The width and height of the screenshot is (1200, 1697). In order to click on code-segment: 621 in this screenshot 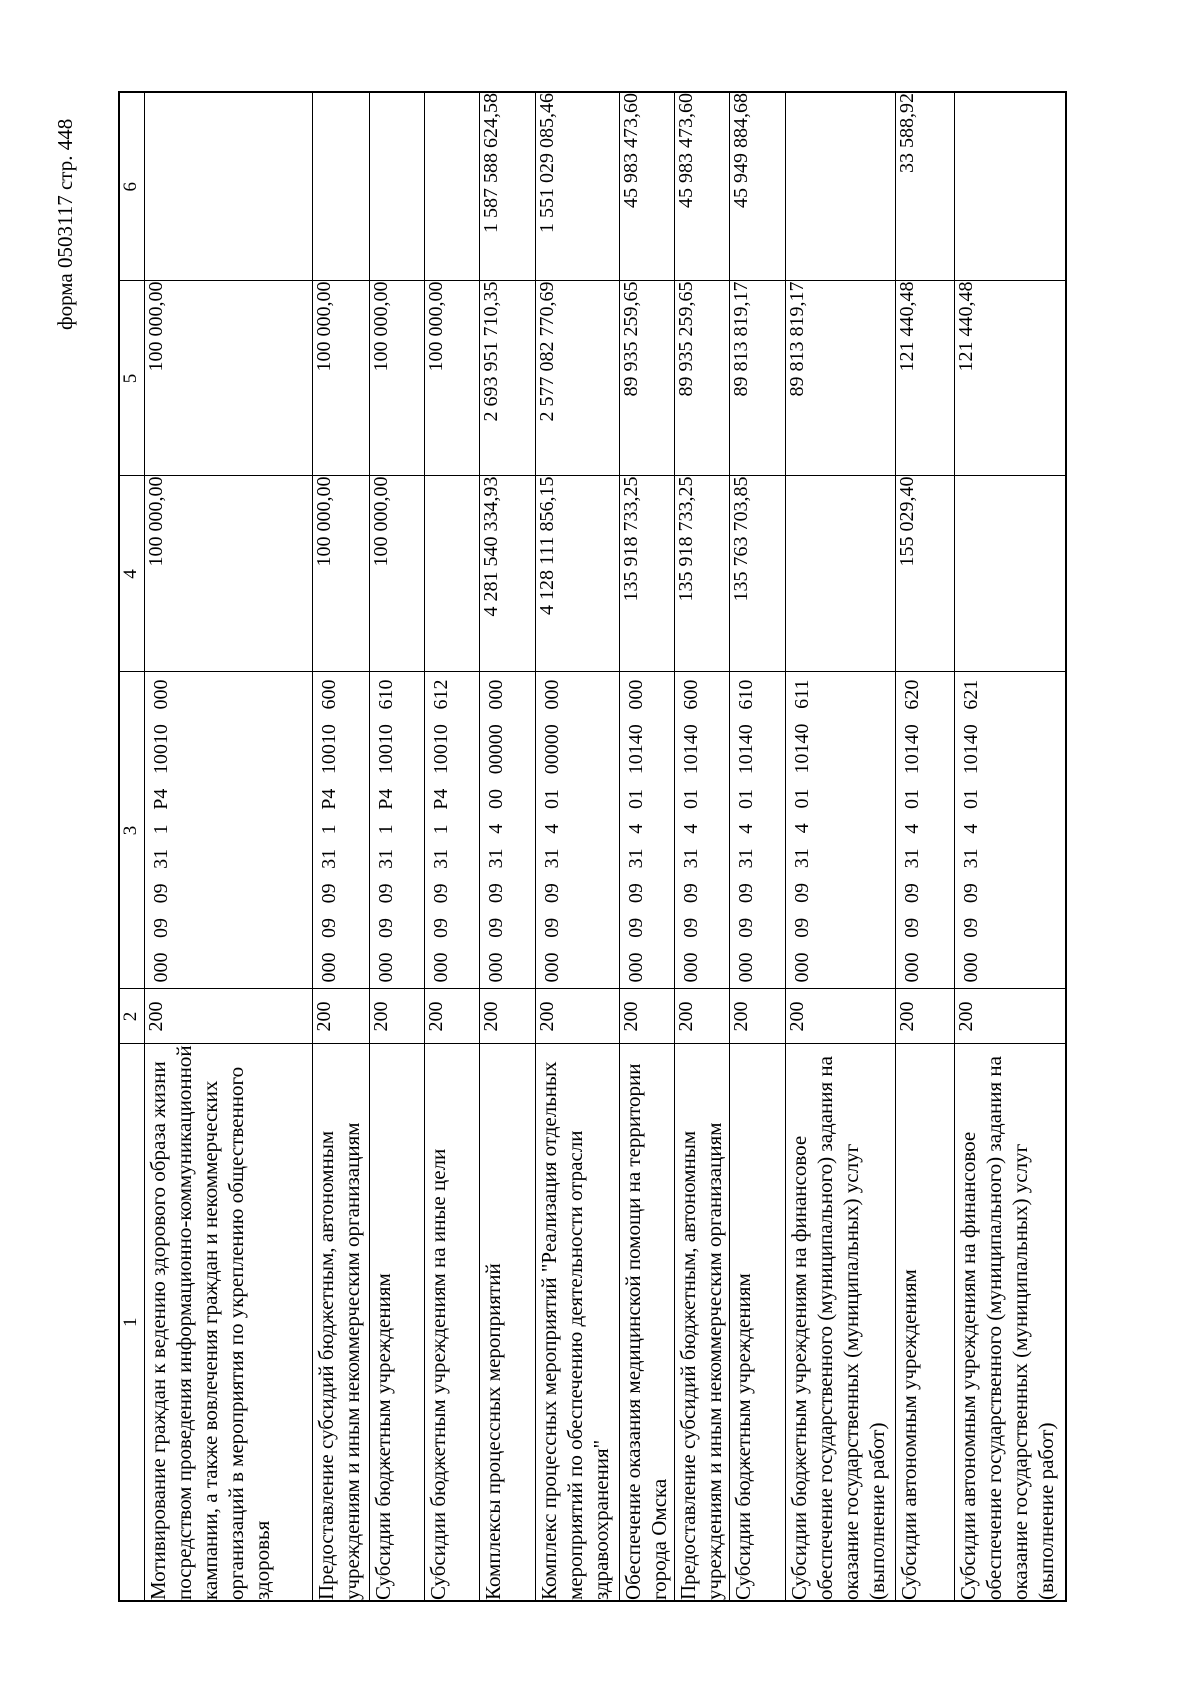, I will do `click(971, 694)`.